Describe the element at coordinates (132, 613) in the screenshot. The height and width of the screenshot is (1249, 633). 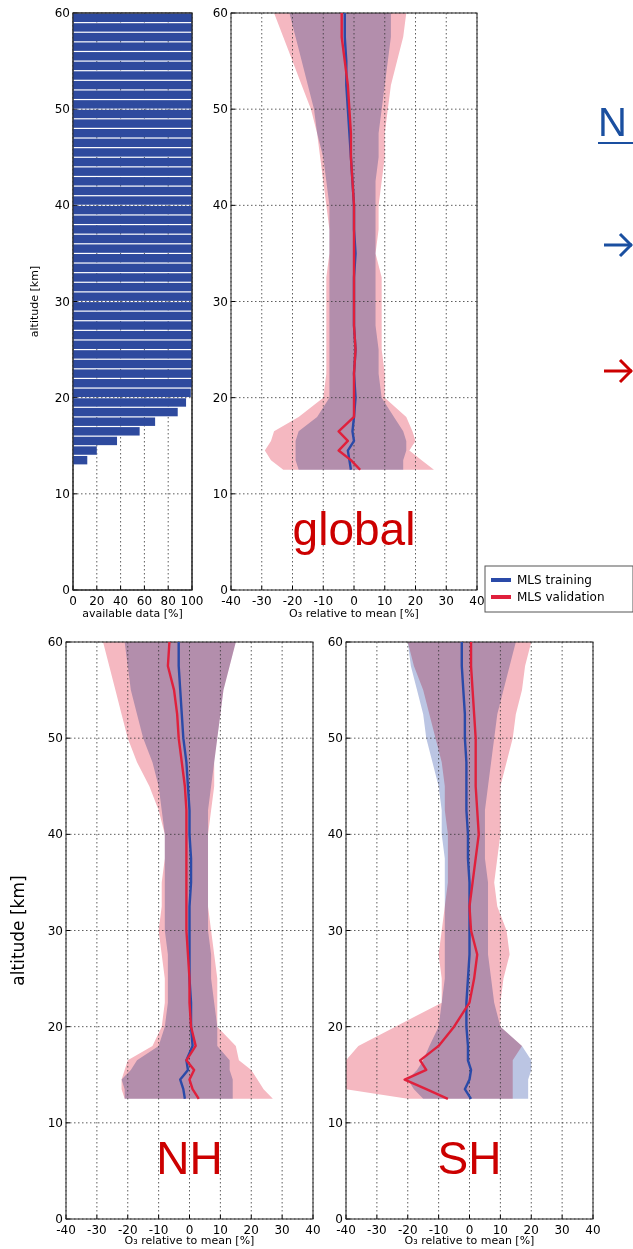
I see `x-axis-title: available data [%]` at that location.